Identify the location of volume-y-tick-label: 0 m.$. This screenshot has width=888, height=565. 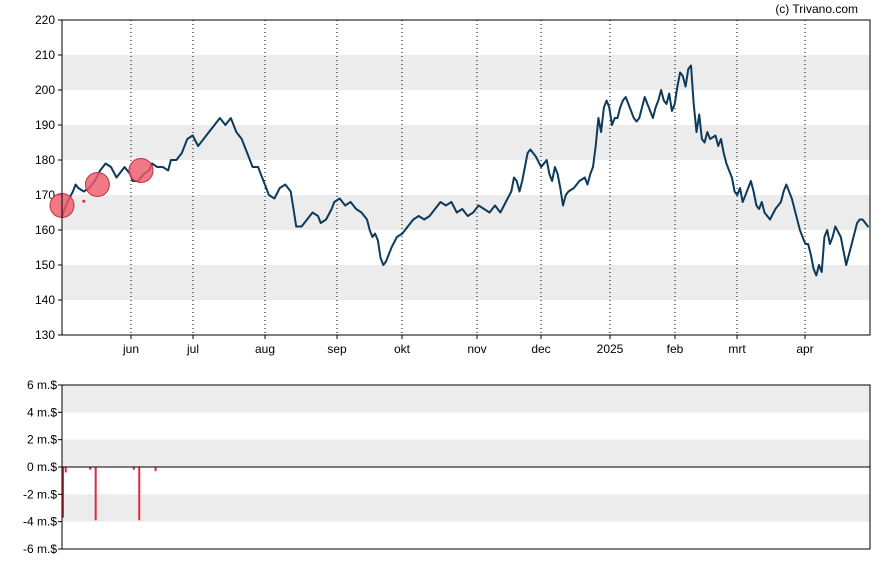
(42, 467).